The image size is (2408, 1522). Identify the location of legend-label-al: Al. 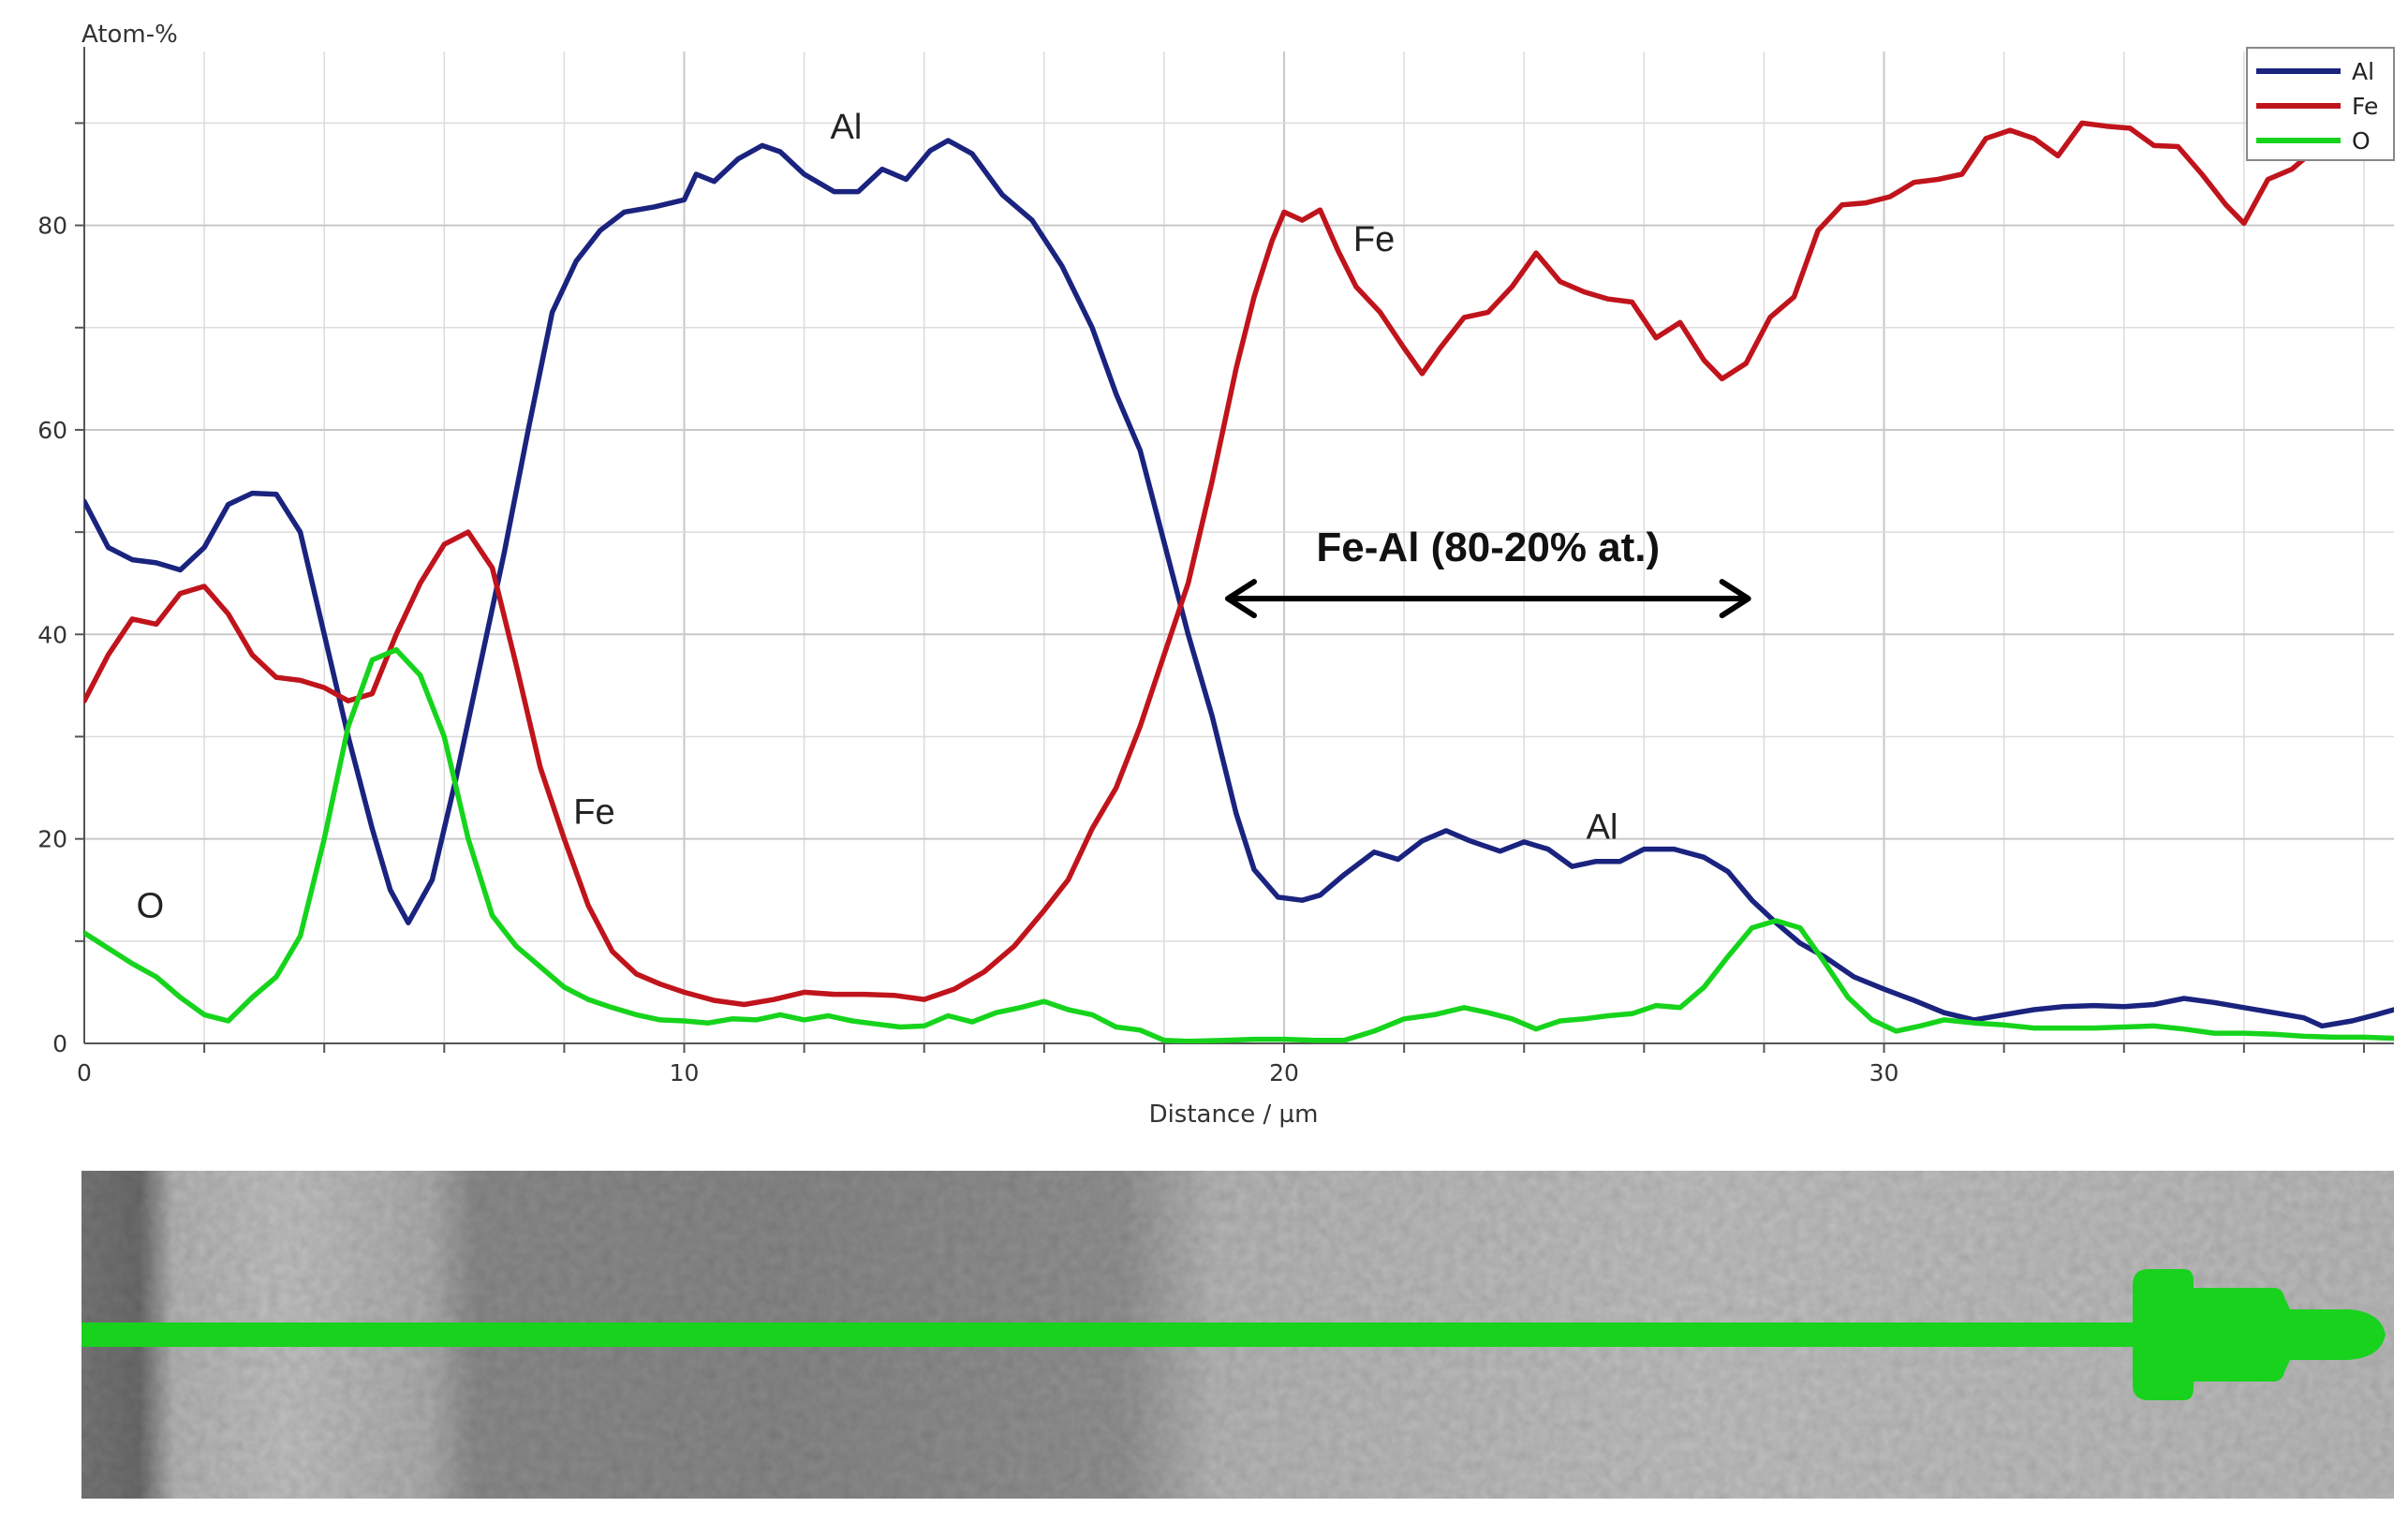
(2363, 72).